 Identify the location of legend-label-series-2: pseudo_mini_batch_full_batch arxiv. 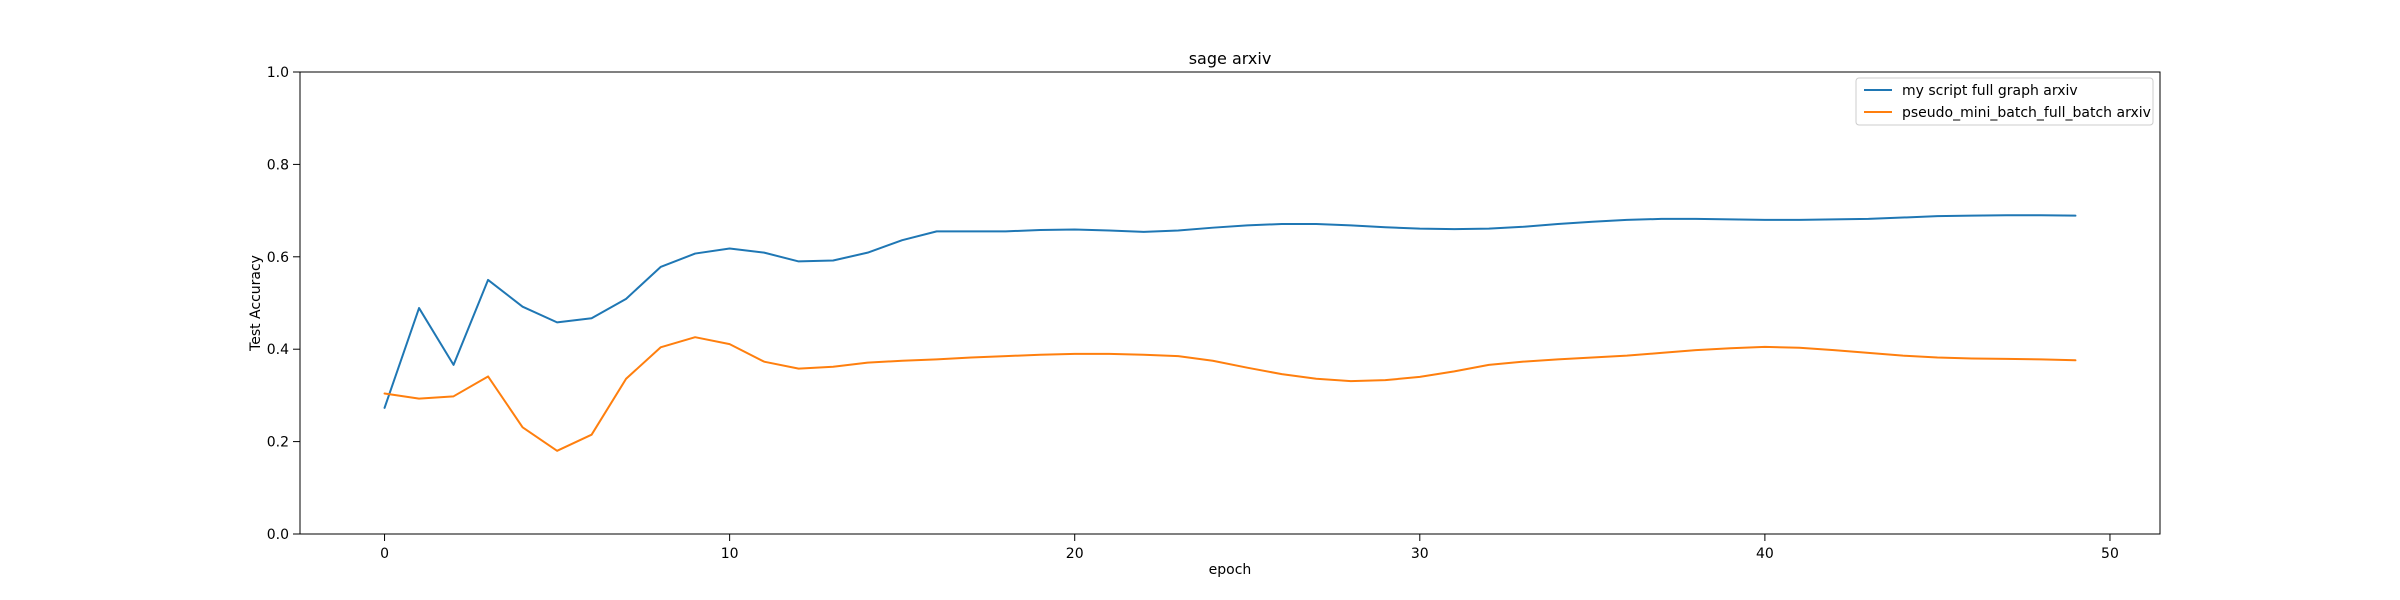
(2026, 113).